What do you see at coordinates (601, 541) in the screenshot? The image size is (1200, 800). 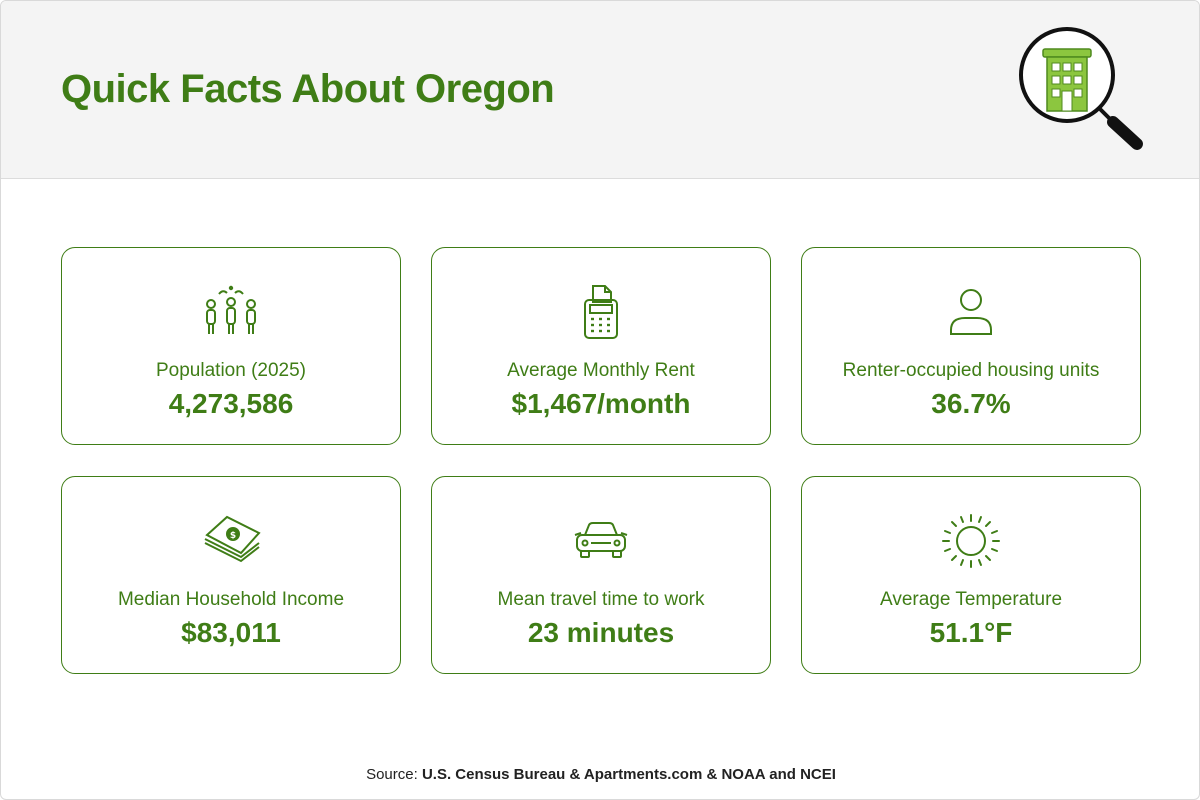 I see `car-icon` at bounding box center [601, 541].